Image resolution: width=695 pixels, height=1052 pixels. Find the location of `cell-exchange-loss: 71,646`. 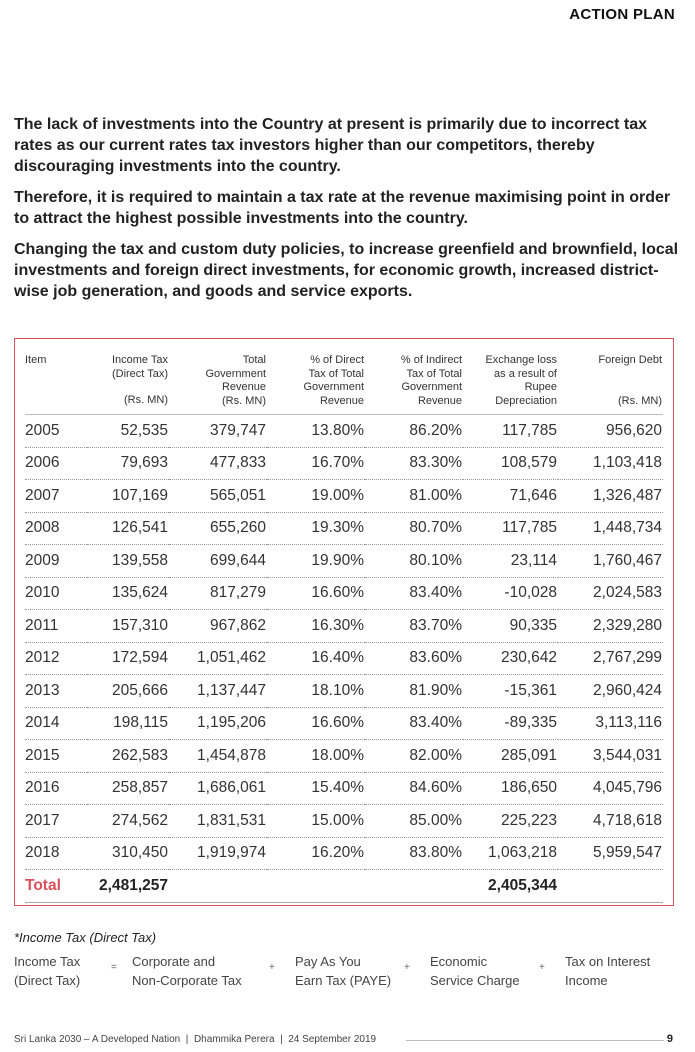

cell-exchange-loss: 71,646 is located at coordinates (510, 496).